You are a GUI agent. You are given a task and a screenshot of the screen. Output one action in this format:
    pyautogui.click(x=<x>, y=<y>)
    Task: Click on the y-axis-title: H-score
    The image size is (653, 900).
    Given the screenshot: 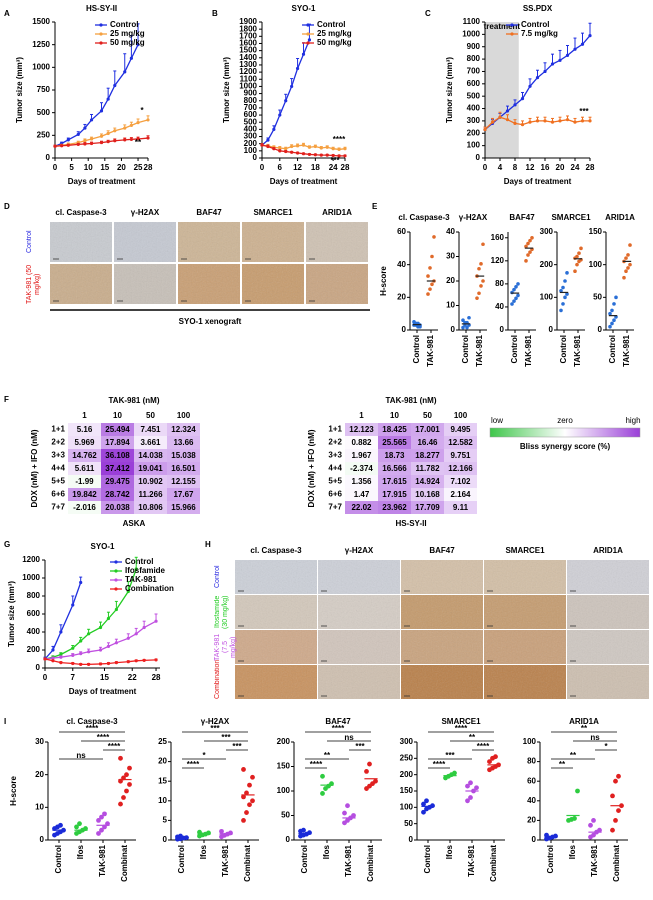 What is the action you would take?
    pyautogui.click(x=13, y=791)
    